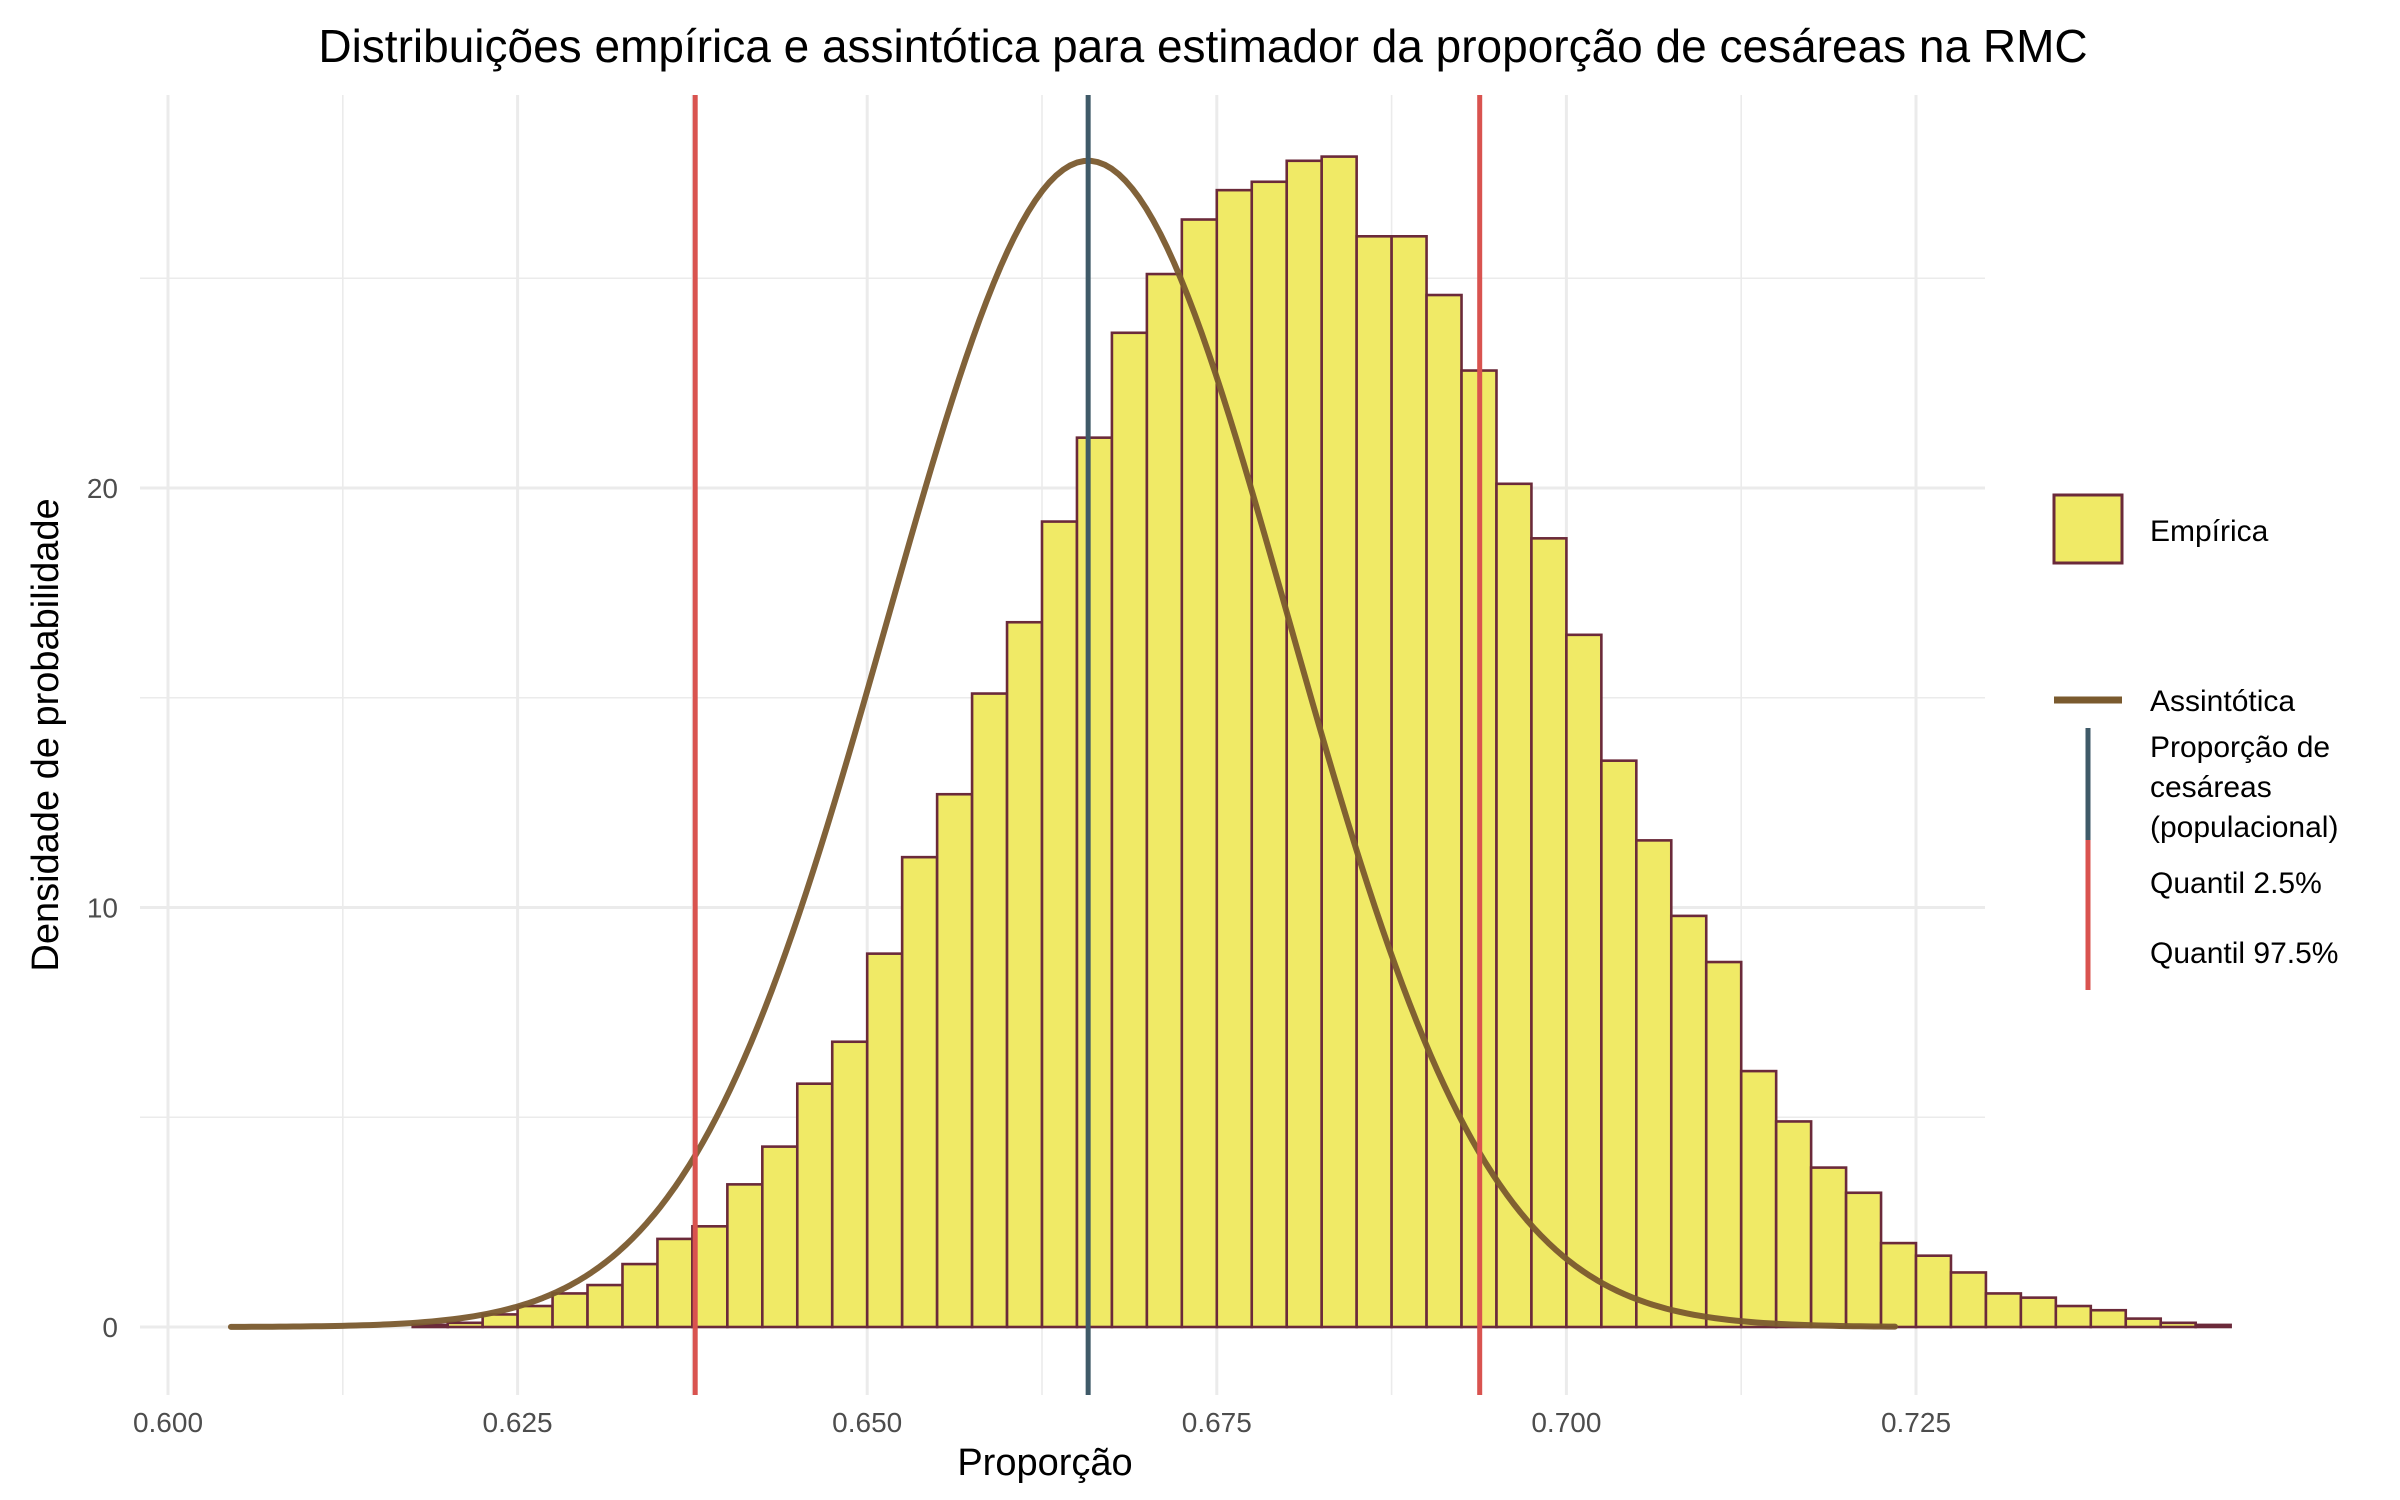 The image size is (2400, 1500). Describe the element at coordinates (46, 734) in the screenshot. I see `y-axis-label: Densidade de probabilidade` at that location.